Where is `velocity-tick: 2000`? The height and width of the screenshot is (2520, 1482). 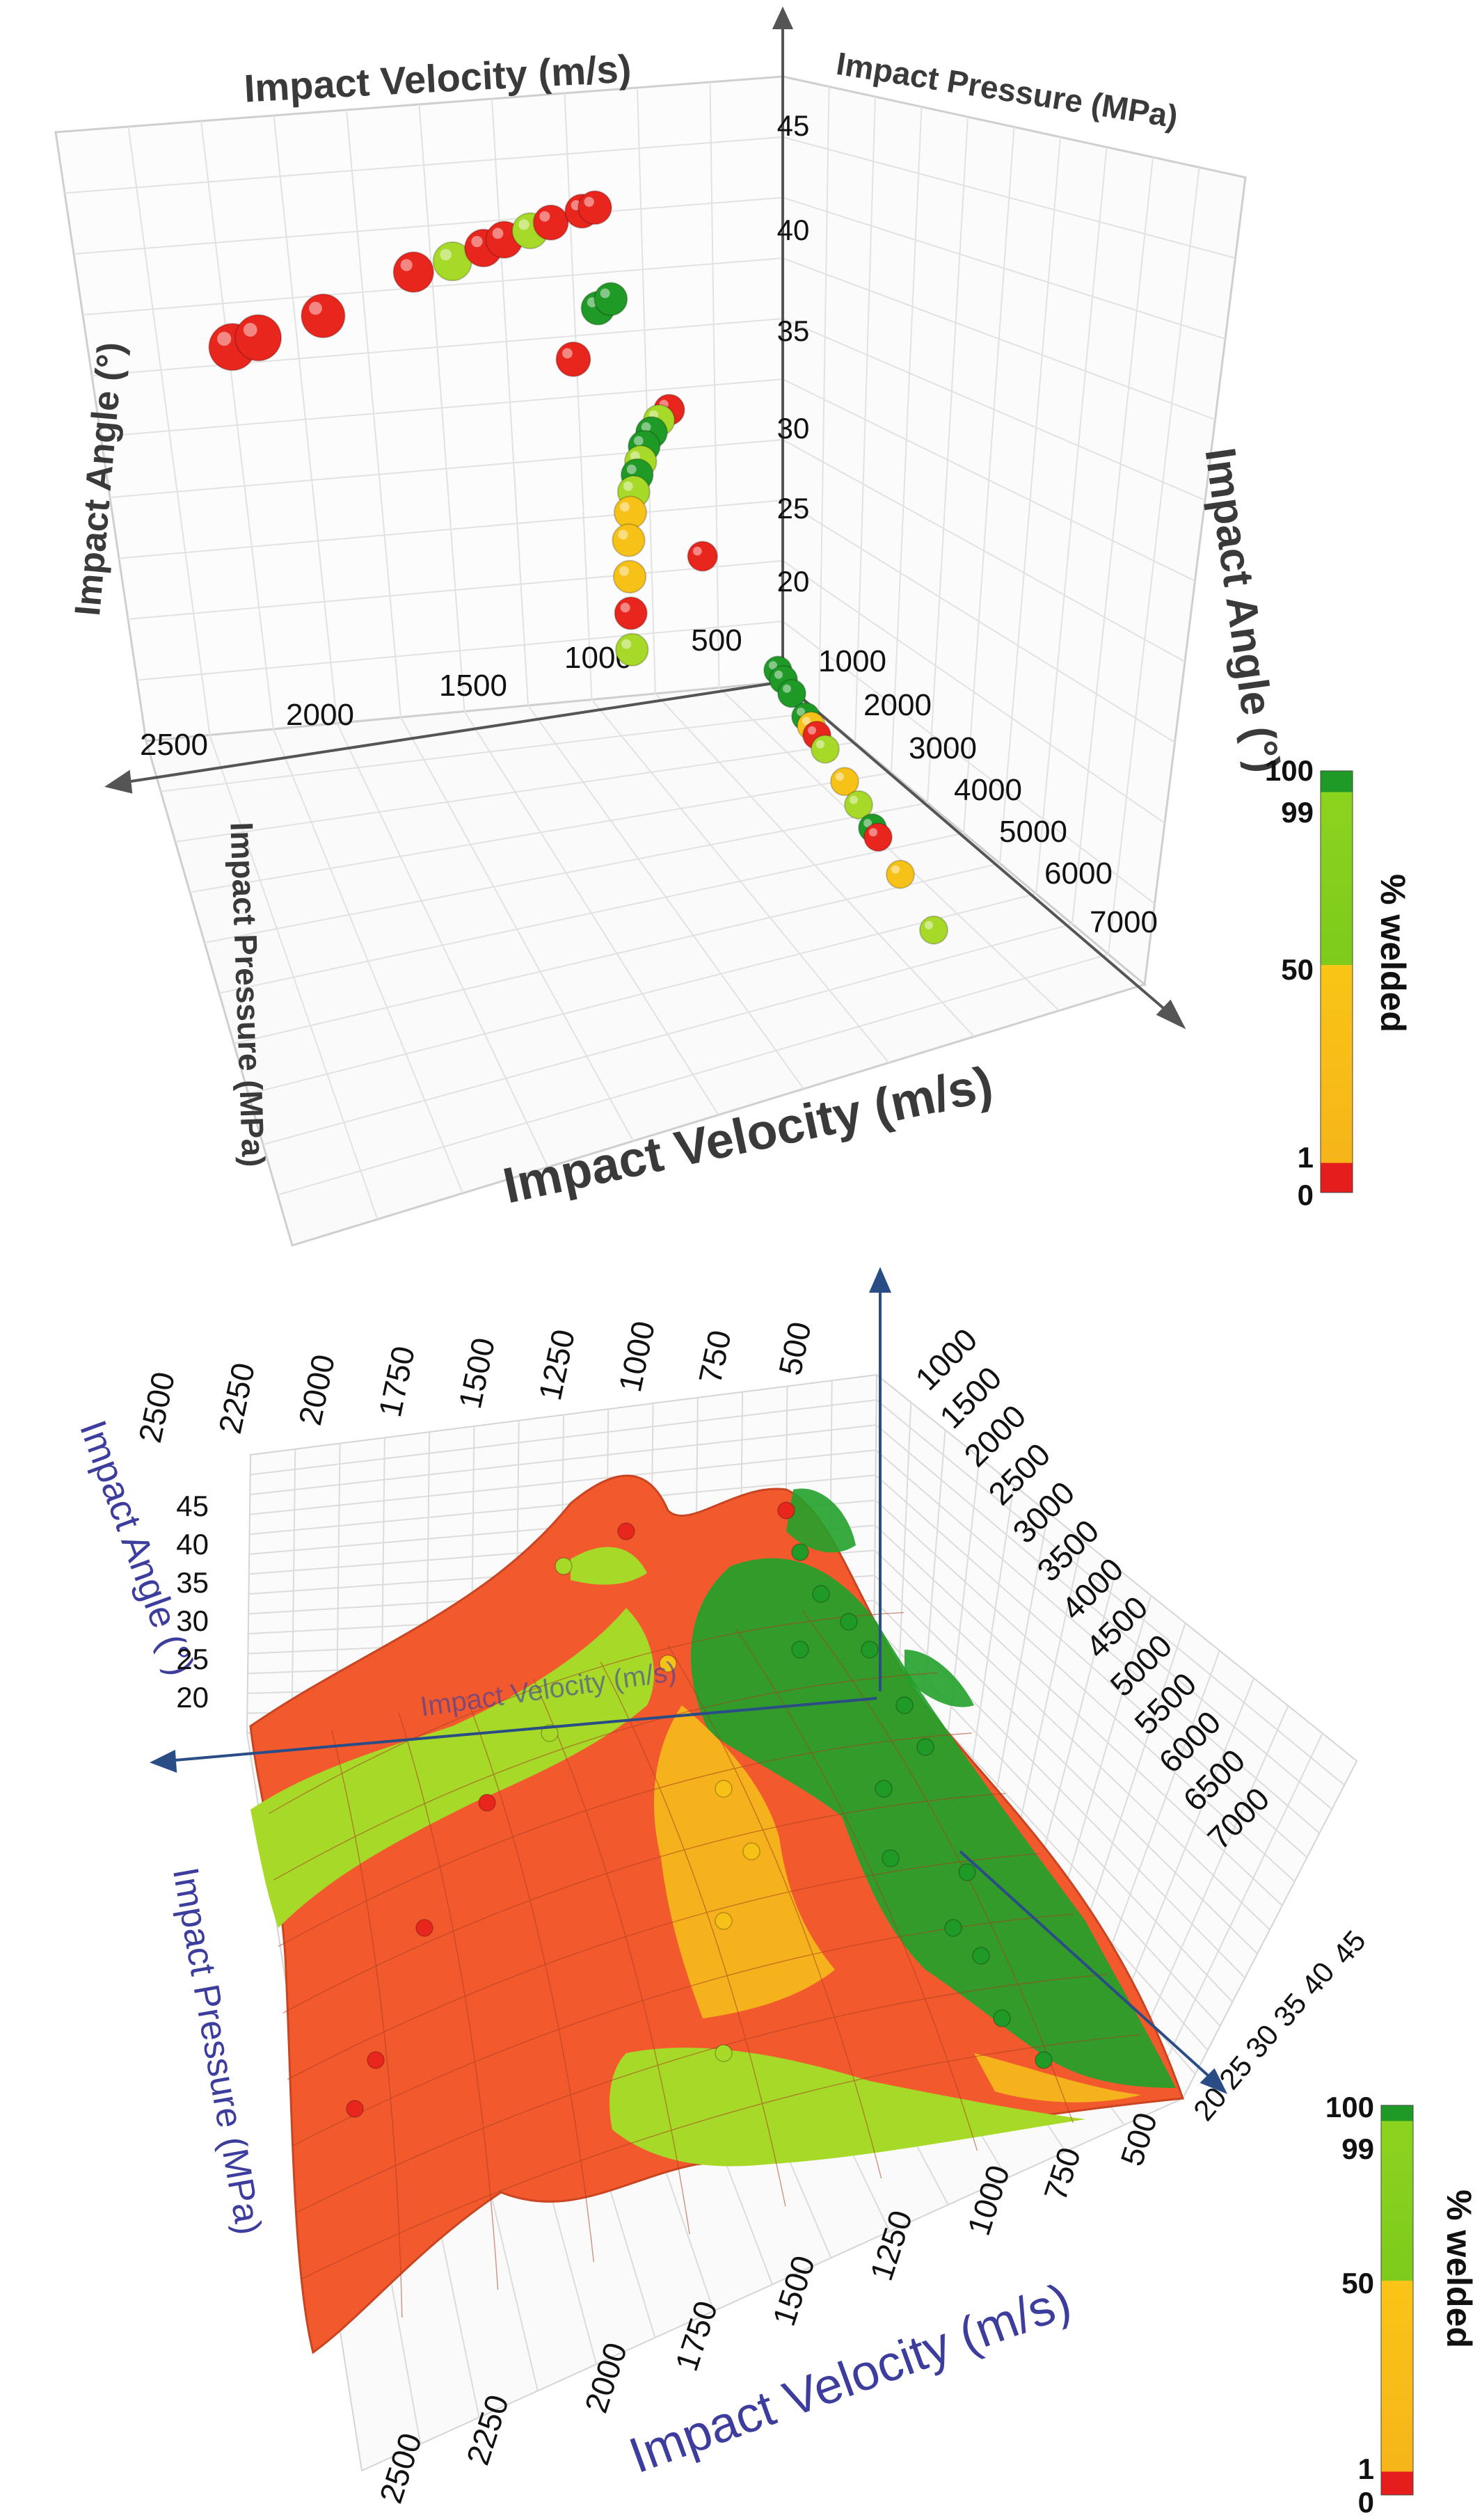 velocity-tick: 2000 is located at coordinates (317, 1389).